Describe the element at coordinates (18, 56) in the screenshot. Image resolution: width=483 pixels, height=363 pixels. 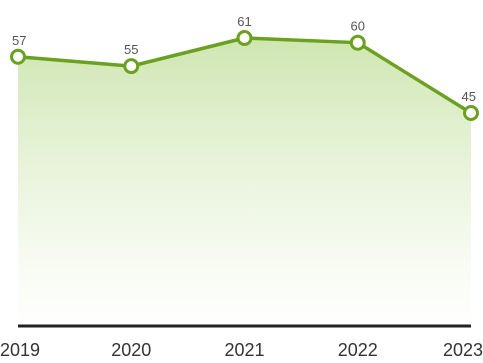
I see `data-point-2019` at that location.